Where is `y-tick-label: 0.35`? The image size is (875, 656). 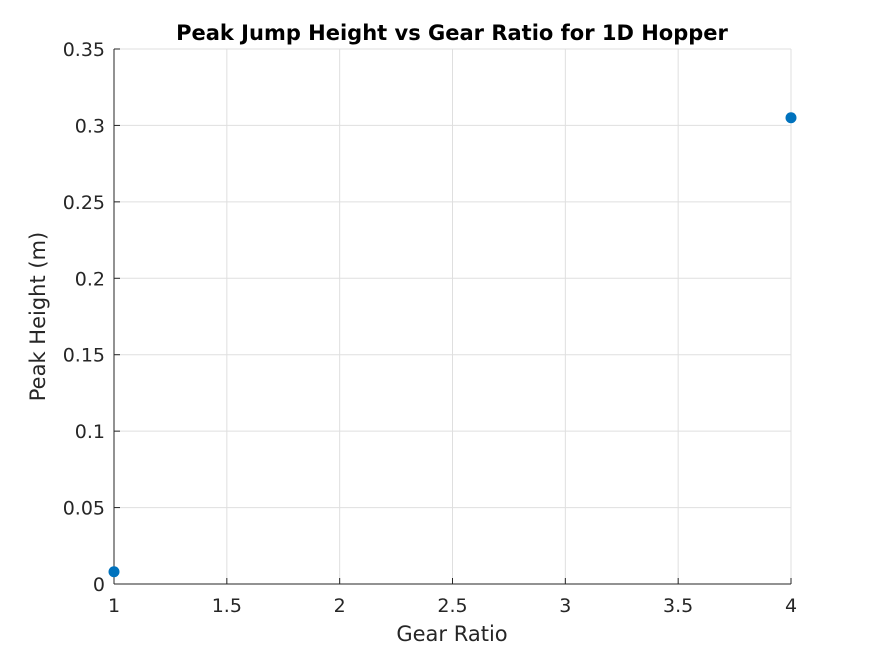
y-tick-label: 0.35 is located at coordinates (84, 50).